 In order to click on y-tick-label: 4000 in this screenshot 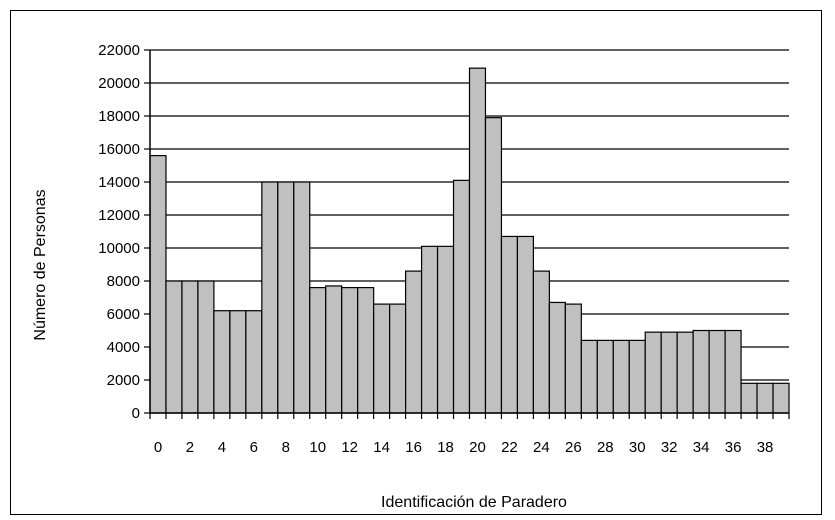, I will do `click(123, 347)`.